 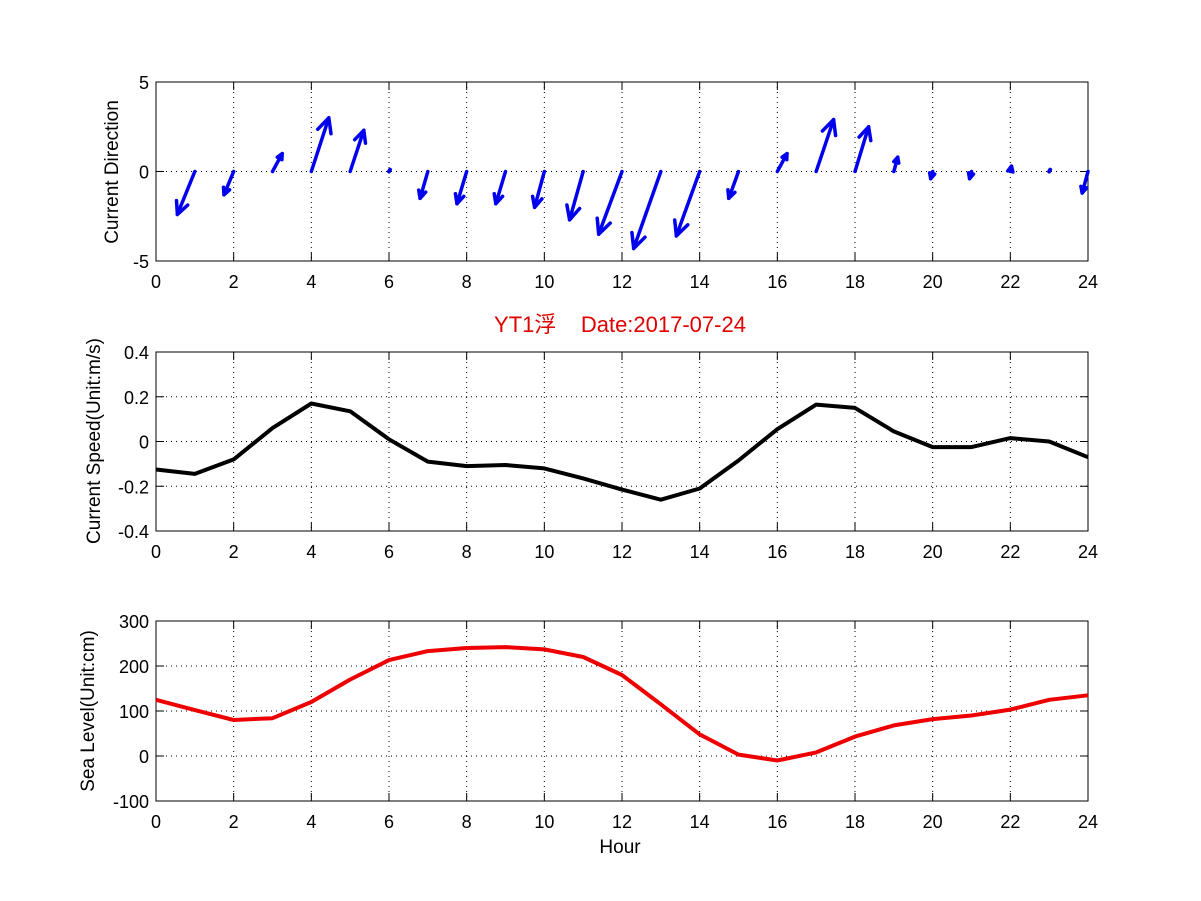 What do you see at coordinates (134, 622) in the screenshot?
I see `y-tick-label: 300` at bounding box center [134, 622].